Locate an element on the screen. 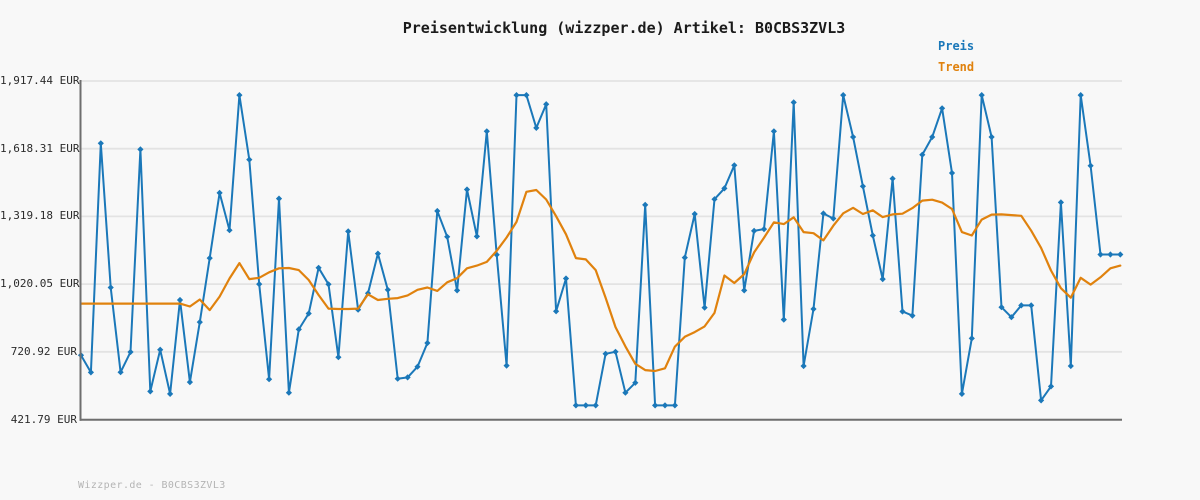 The height and width of the screenshot is (500, 1200). y-axis-label: 1,319.18 EUR is located at coordinates (40, 216).